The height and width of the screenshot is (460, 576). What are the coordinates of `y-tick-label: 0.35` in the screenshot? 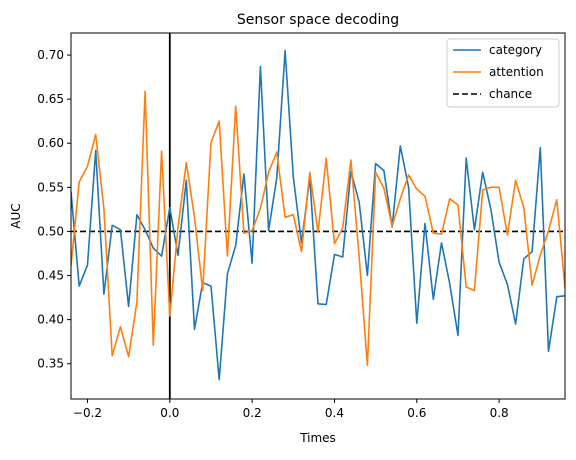 It's located at (50, 364).